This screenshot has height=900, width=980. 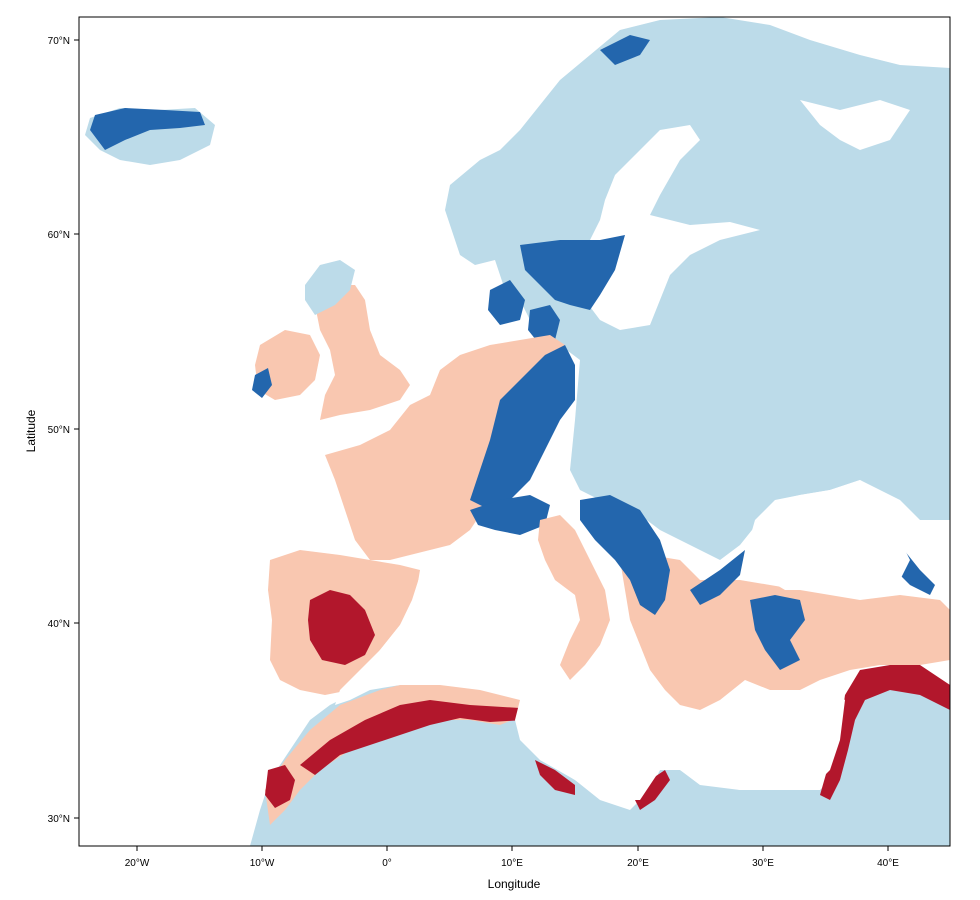 I want to click on region-southern-scandinavia, so click(x=572, y=272).